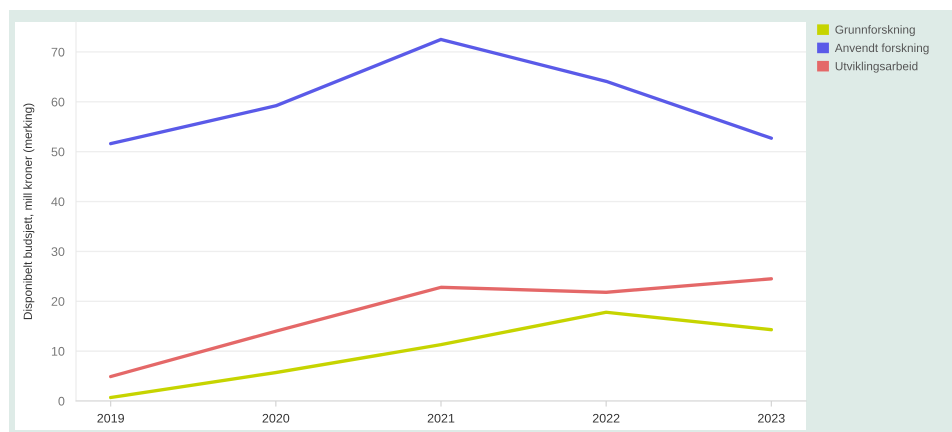 The image size is (952, 432). I want to click on y-tick-label: 40, so click(57, 201).